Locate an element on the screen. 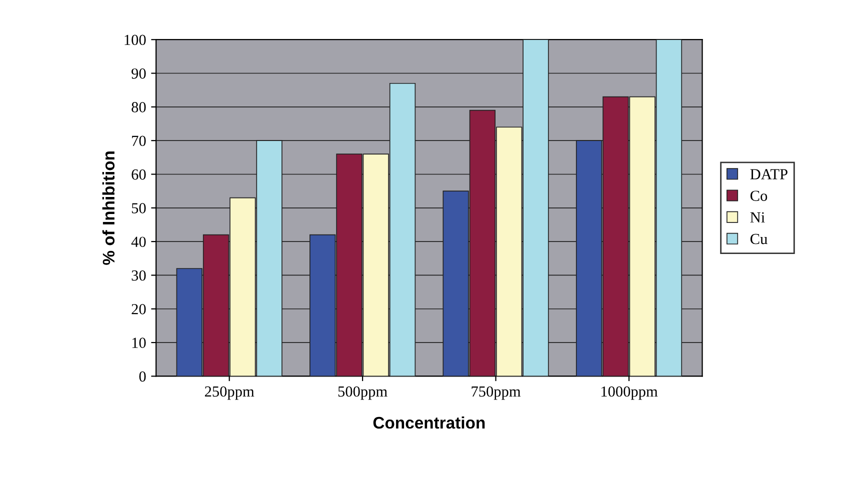 Image resolution: width=867 pixels, height=495 pixels. x-tick-label: 500ppm is located at coordinates (363, 393).